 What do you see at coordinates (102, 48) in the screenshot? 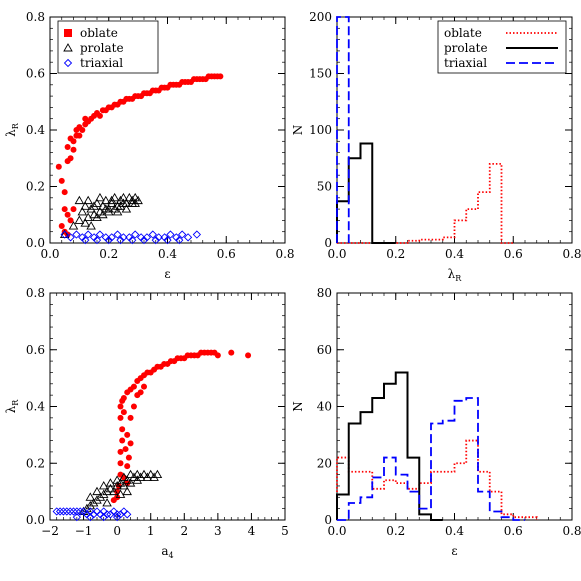
I see `legend-label: prolate` at bounding box center [102, 48].